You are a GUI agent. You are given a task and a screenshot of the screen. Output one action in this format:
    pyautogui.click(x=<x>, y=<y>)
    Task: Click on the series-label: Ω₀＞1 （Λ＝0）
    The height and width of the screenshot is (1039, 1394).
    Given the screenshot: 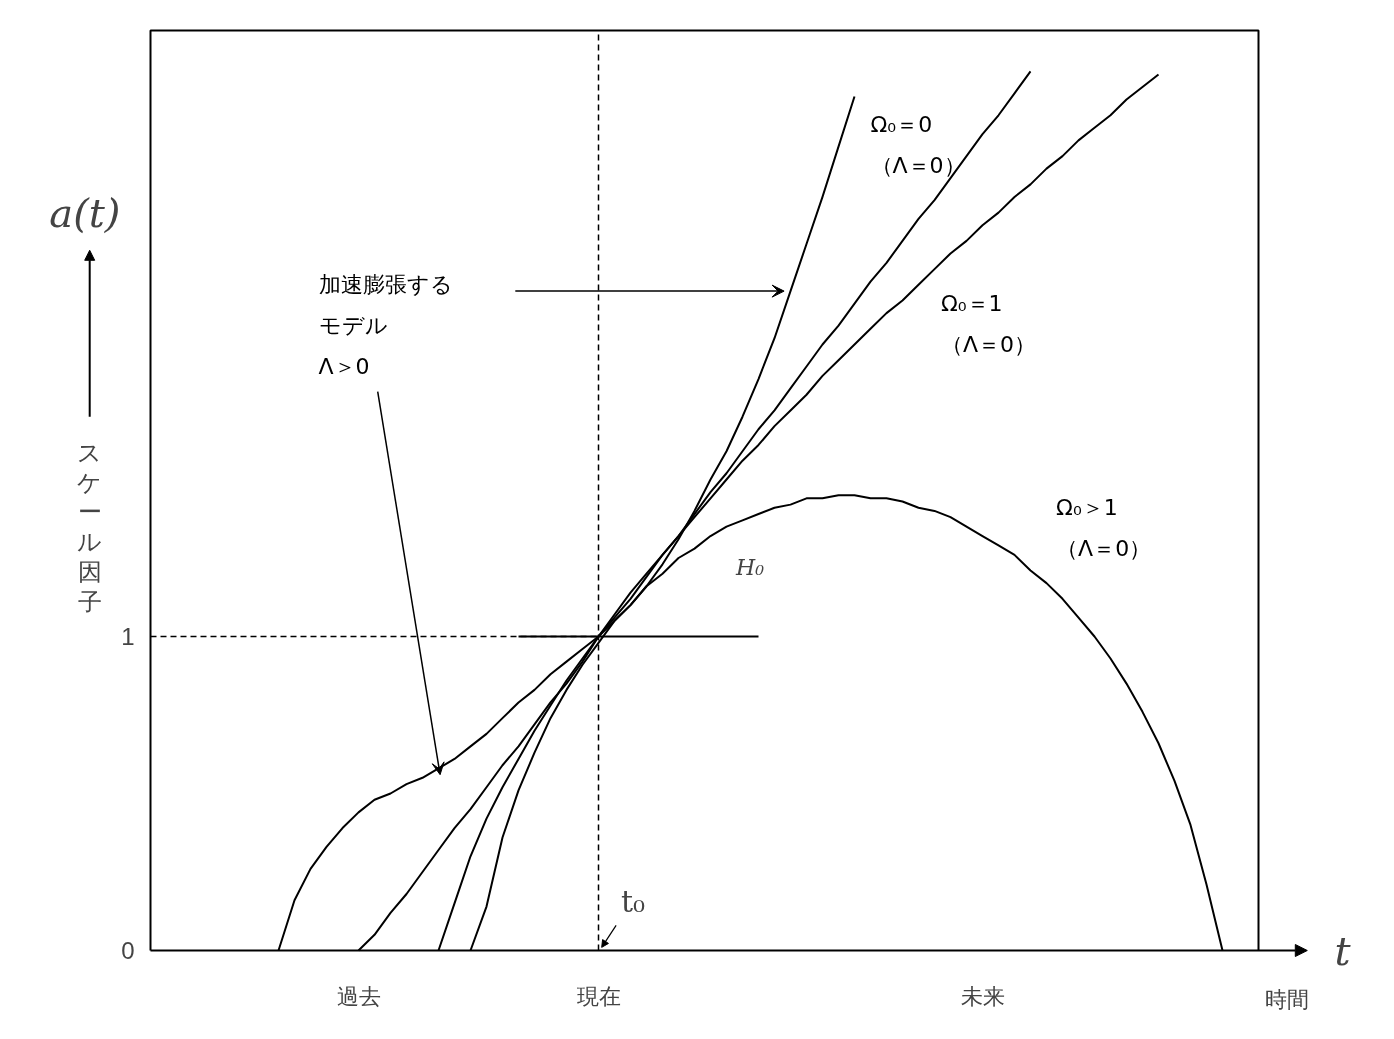 What is the action you would take?
    pyautogui.click(x=1104, y=528)
    